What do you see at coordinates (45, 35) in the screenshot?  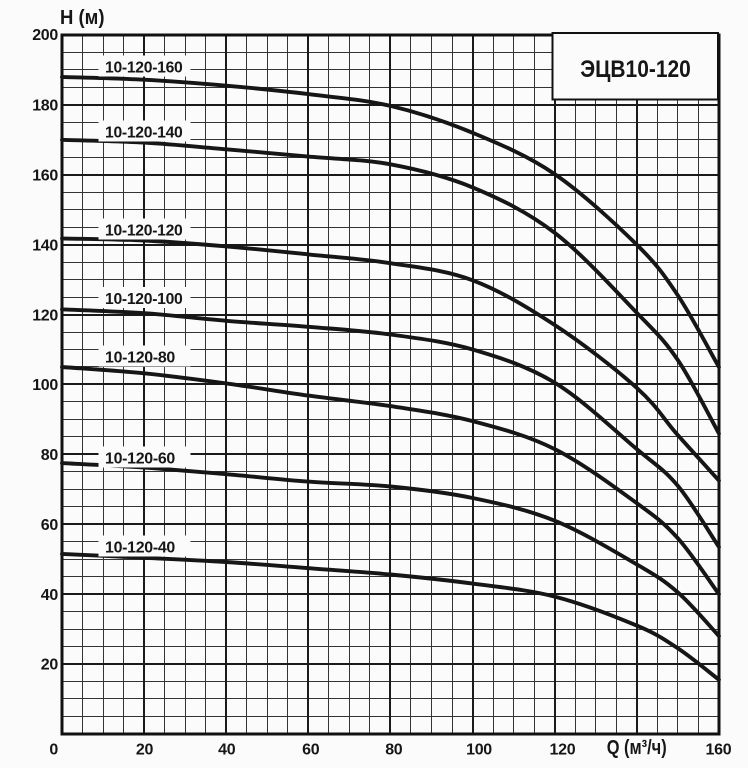 I see `svg-text: 200` at bounding box center [45, 35].